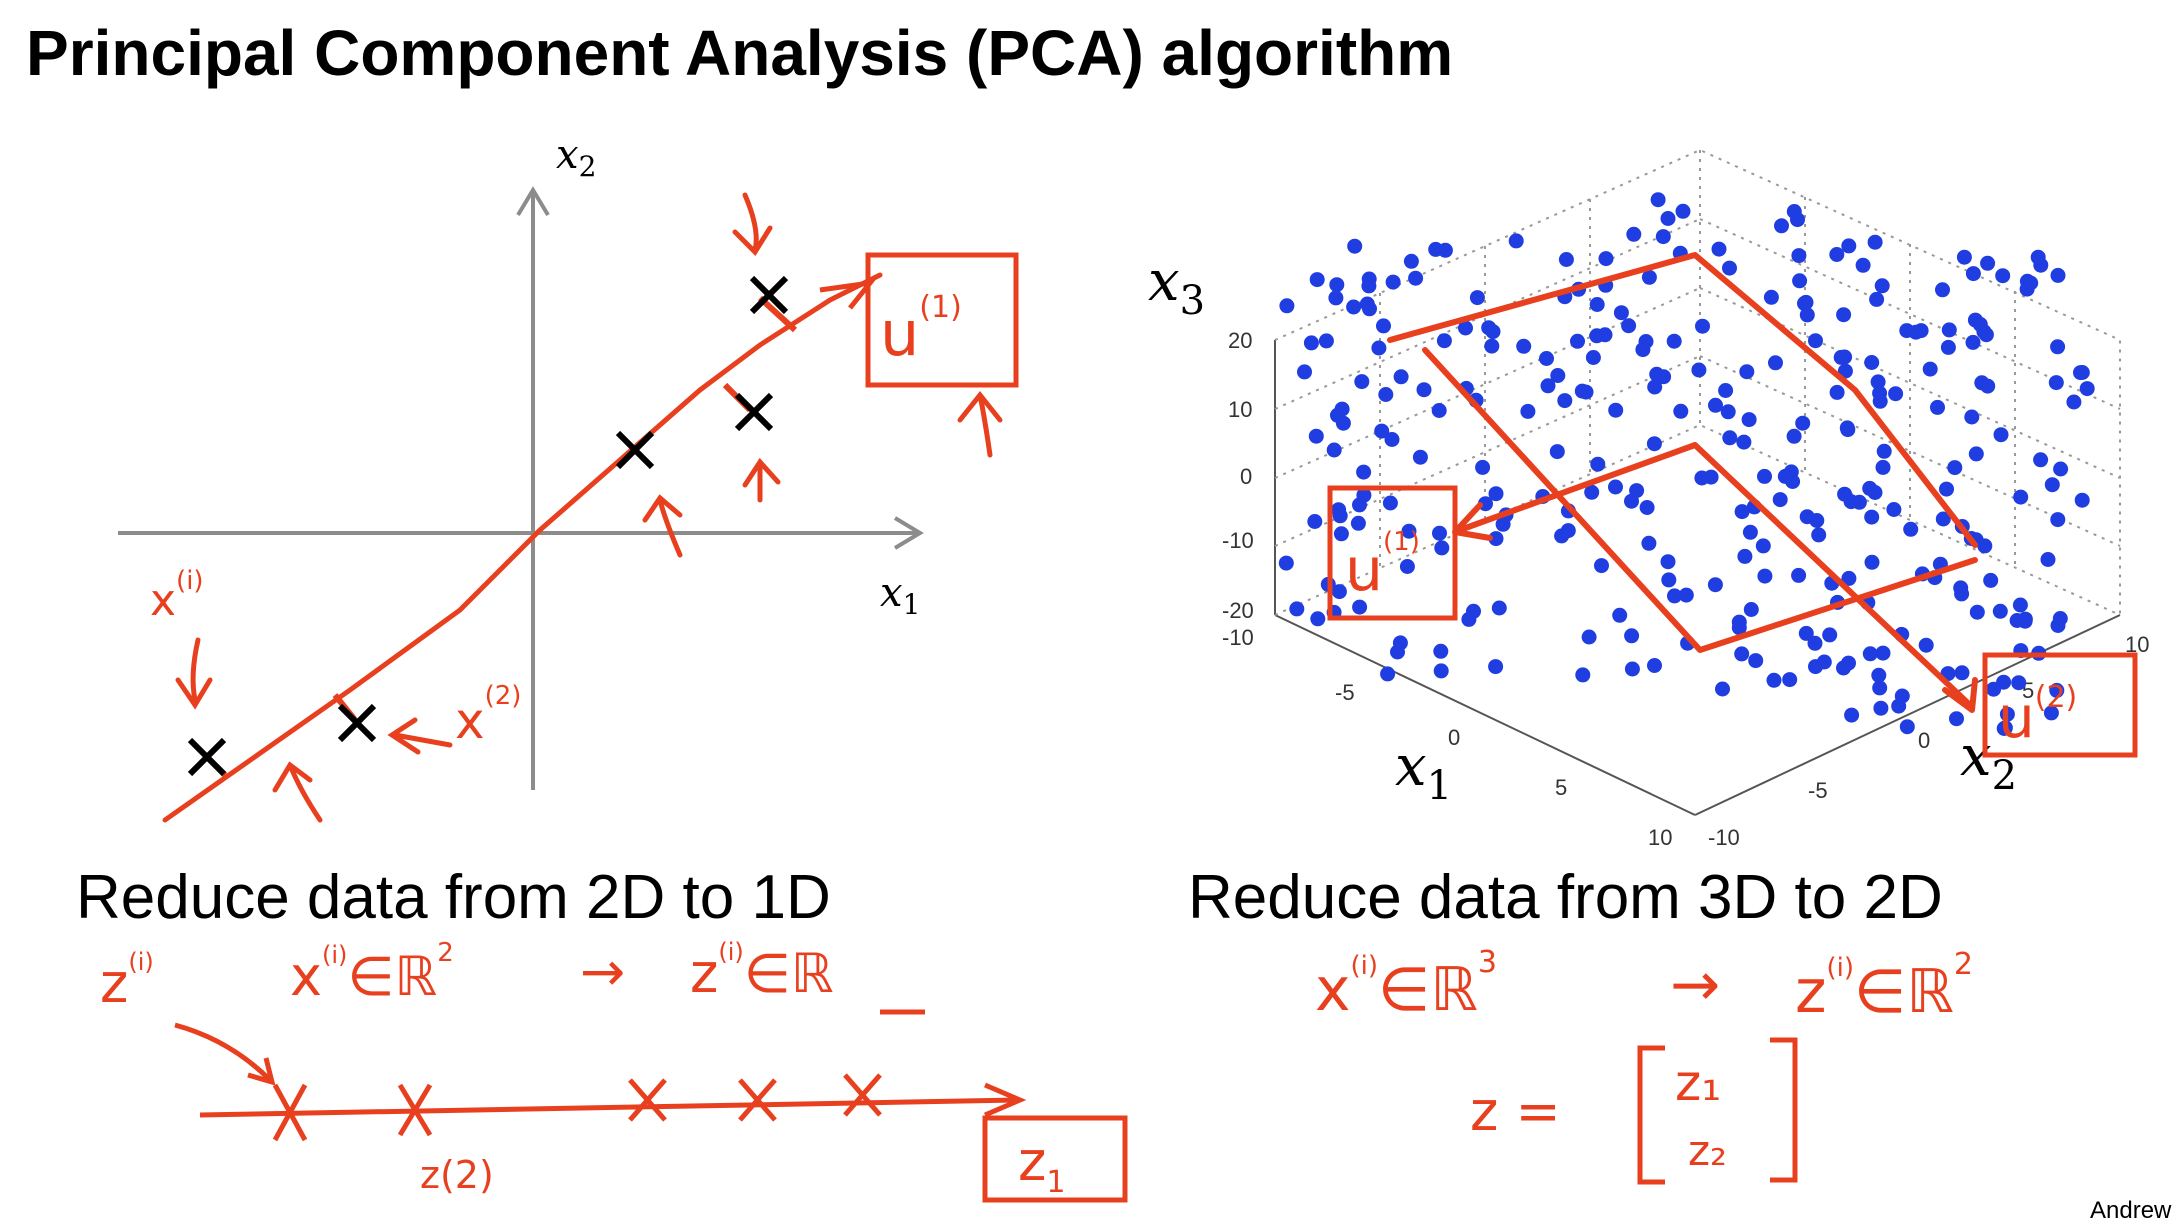 The image size is (2180, 1222). Describe the element at coordinates (908, 533) in the screenshot. I see `x1-axis-arrowhead` at that location.